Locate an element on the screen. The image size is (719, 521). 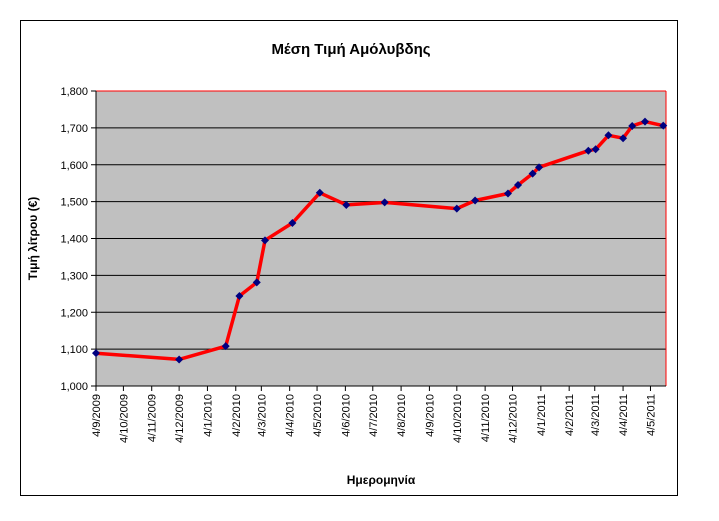
x-tick-label: 4/11/2009 is located at coordinates (153, 418).